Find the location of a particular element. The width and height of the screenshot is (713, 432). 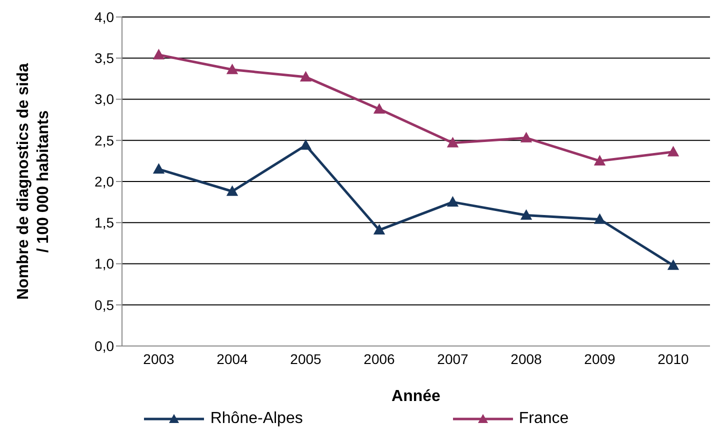

y-tick-label: 1,5 is located at coordinates (104, 222).